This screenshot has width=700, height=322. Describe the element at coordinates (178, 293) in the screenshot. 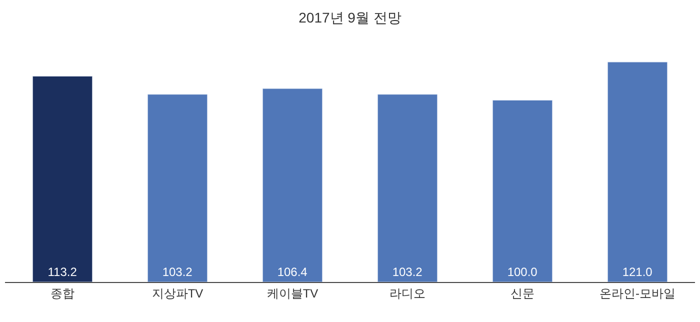

I see `x-tick-label: 지상파TV` at that location.